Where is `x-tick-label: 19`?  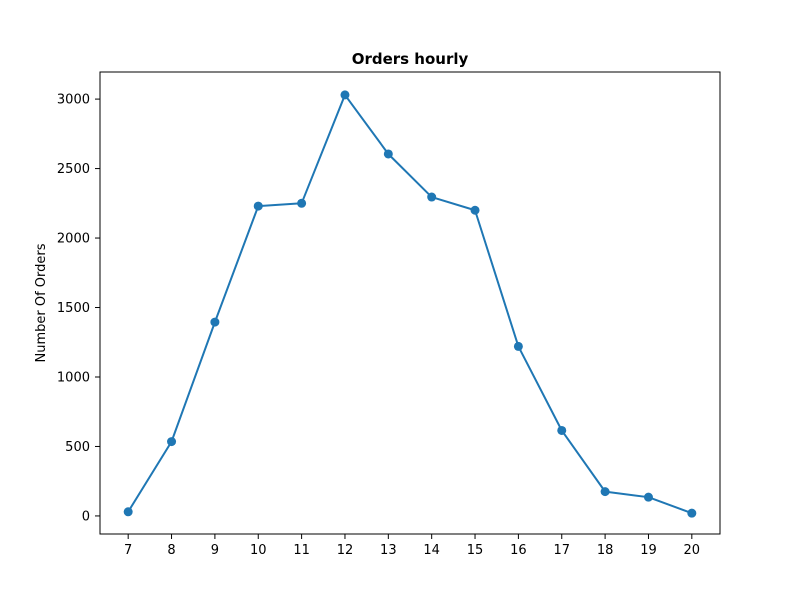 x-tick-label: 19 is located at coordinates (648, 550).